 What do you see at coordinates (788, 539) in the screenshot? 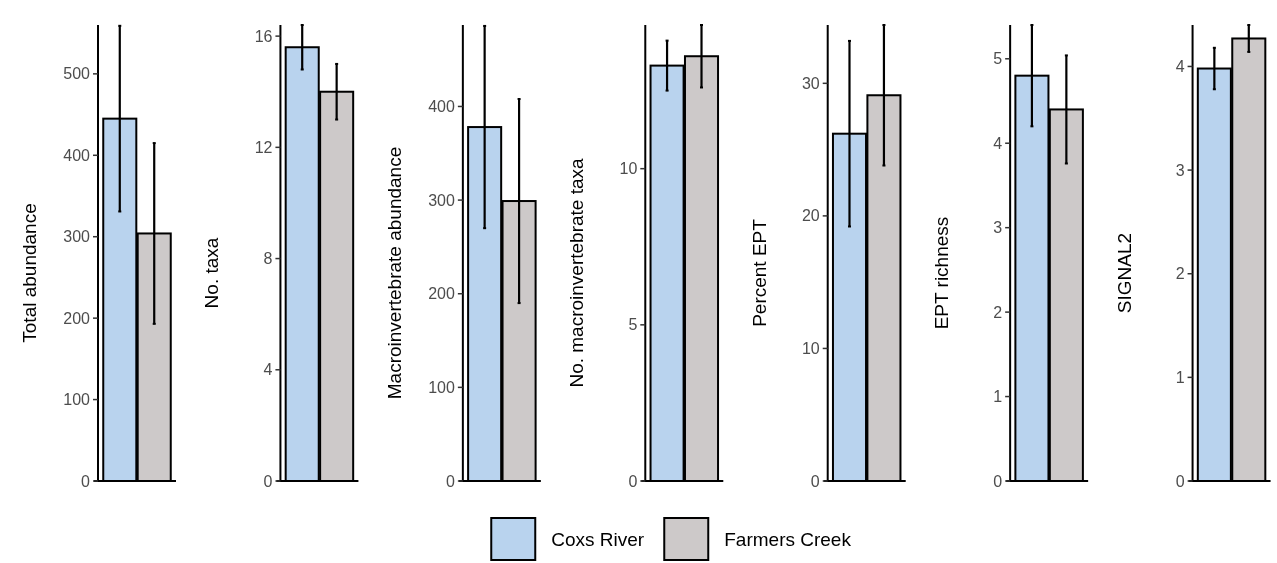
I see `legend-label: Farmers Creek` at bounding box center [788, 539].